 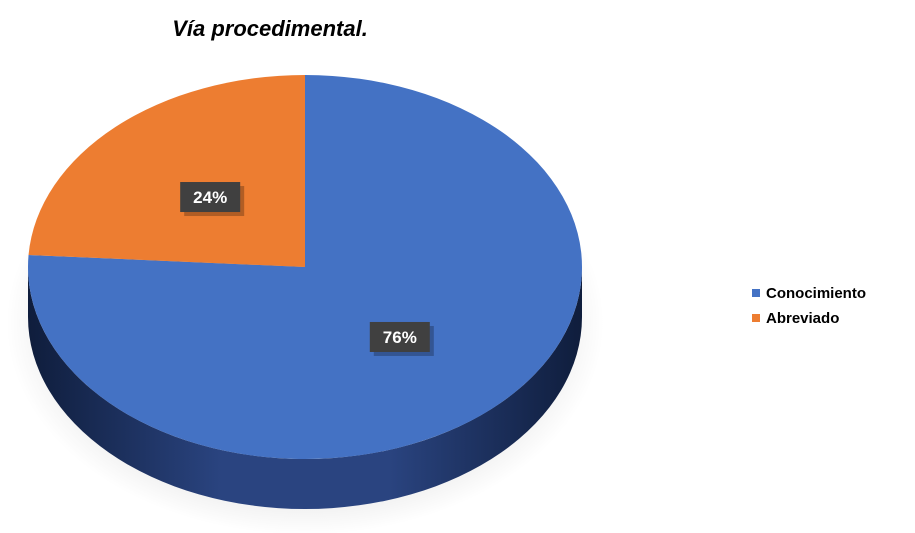 I want to click on legend-label-conocimiento: Conocimiento, so click(x=816, y=293).